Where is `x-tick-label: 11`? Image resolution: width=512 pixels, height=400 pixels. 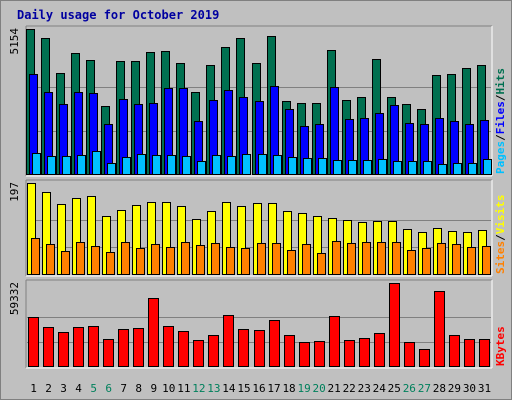 x-tick-label: 11 is located at coordinates (183, 388).